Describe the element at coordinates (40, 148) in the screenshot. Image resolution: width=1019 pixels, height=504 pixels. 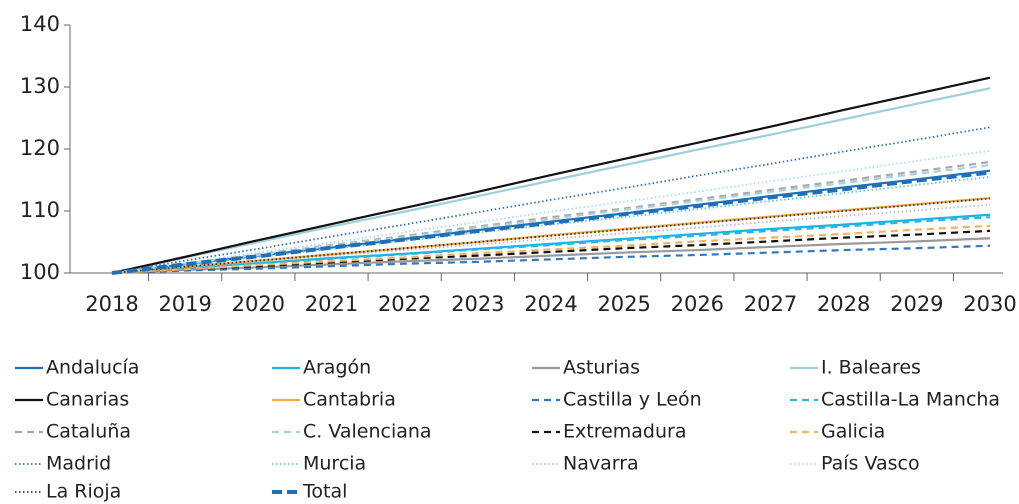
I see `y-tick-label: 120` at that location.